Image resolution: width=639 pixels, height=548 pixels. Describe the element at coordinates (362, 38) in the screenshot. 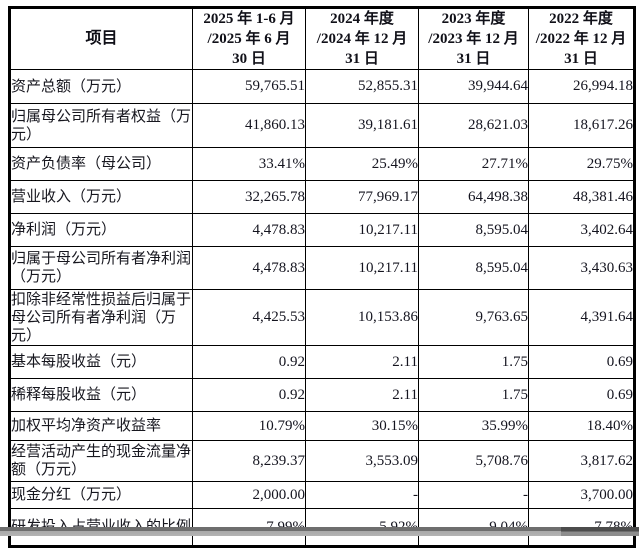

I see `column-header-period-2024: 2024 年度 /2024 年 12 月 31 日` at that location.